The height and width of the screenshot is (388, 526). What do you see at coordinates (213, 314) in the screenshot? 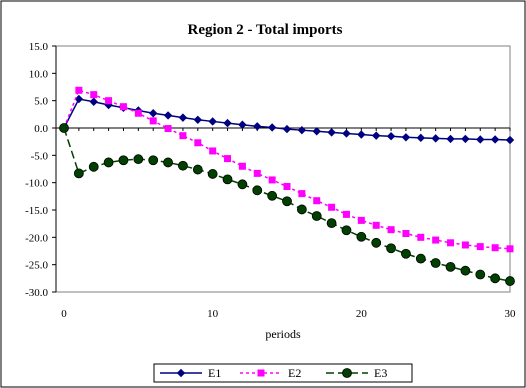
I see `x-tick-label: 10` at bounding box center [213, 314].